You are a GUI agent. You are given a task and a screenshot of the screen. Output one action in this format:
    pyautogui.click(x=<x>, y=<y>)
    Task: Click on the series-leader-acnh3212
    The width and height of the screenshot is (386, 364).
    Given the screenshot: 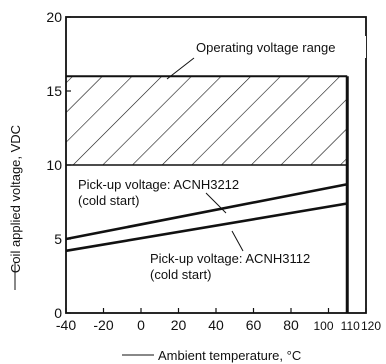 What is the action you would take?
    pyautogui.click(x=216, y=203)
    